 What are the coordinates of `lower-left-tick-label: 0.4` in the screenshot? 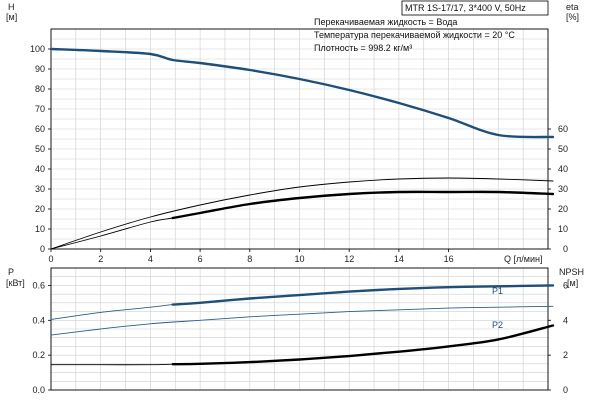 It's located at (38, 320).